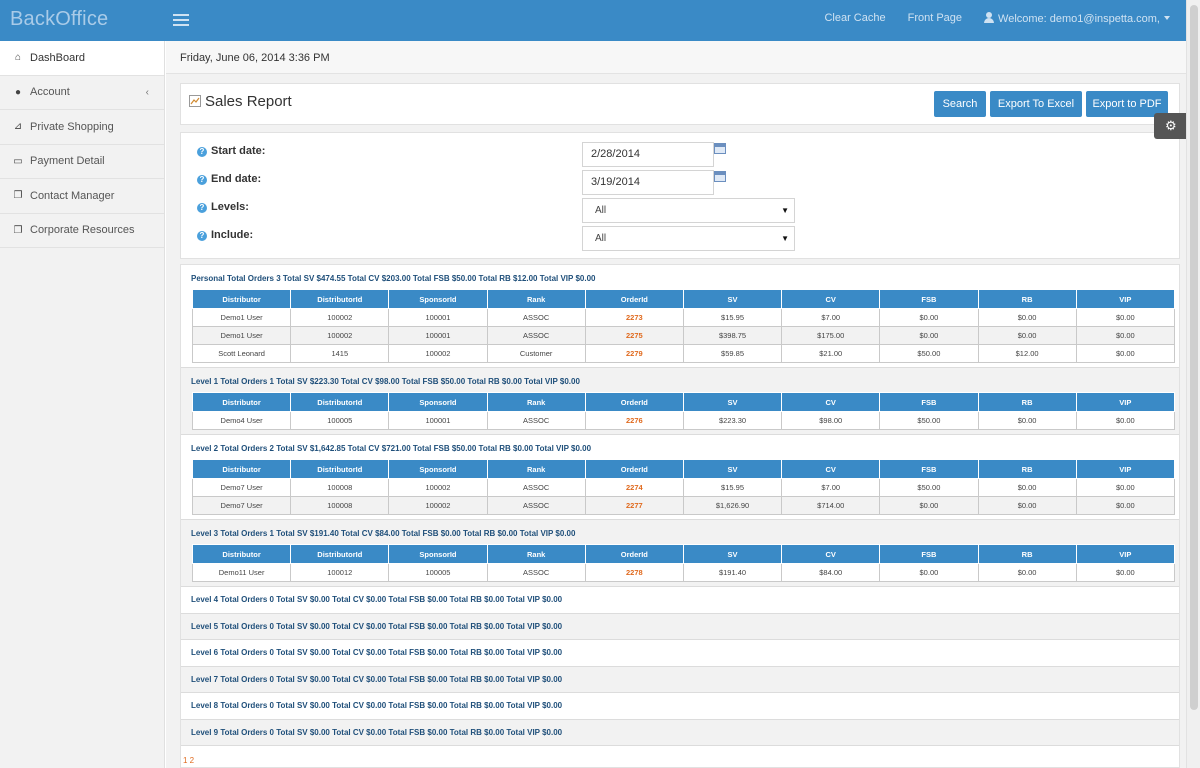 Image resolution: width=1200 pixels, height=768 pixels. What do you see at coordinates (82, 231) in the screenshot?
I see `sidebar-item-corporate-resources: ❐ Corporate Resources` at bounding box center [82, 231].